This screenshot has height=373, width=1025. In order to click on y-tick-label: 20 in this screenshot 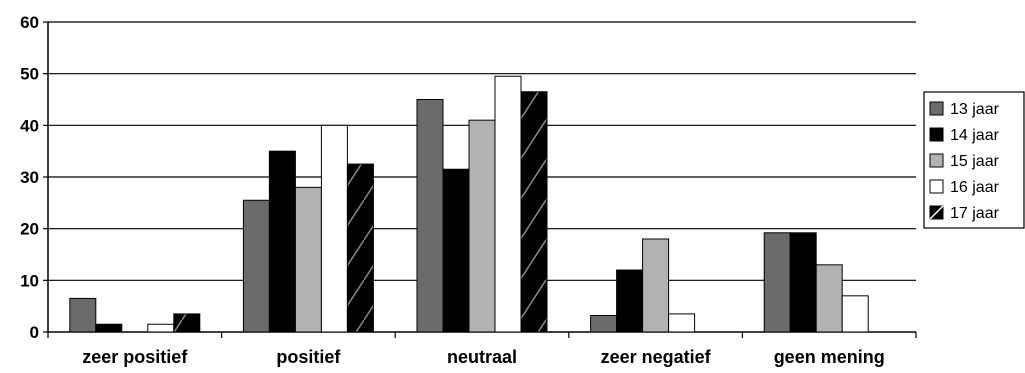, I will do `click(29, 229)`.